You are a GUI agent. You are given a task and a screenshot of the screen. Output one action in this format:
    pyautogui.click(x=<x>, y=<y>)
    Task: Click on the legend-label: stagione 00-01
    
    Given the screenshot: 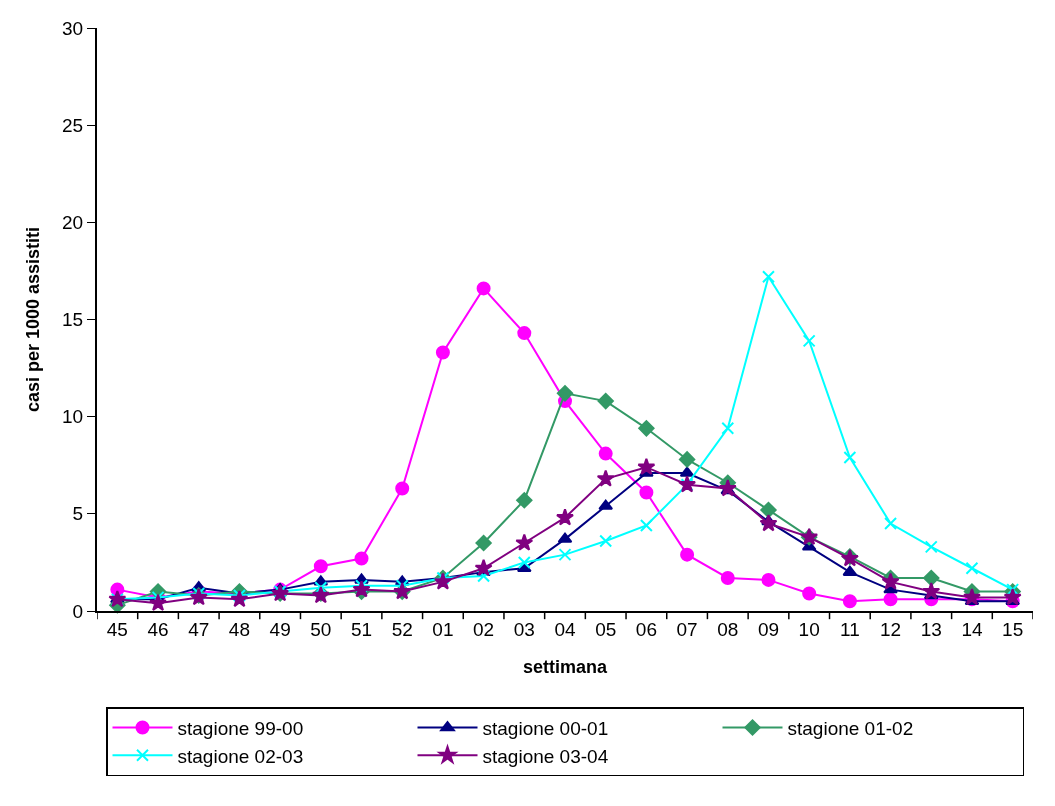 What is the action you would take?
    pyautogui.click(x=545, y=728)
    